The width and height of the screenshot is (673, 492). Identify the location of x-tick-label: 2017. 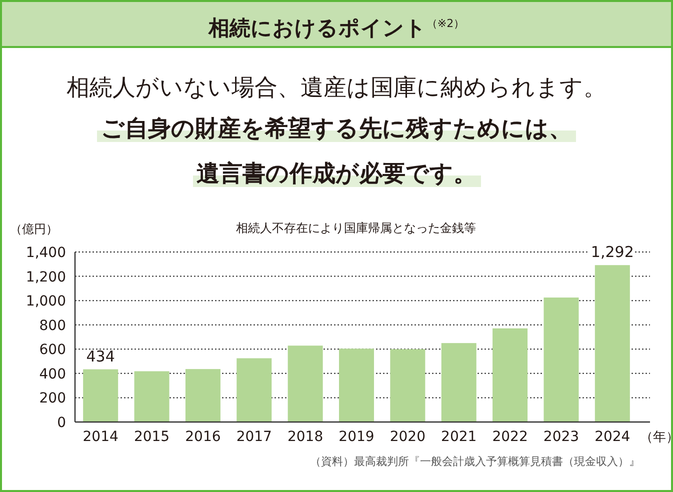
(254, 437).